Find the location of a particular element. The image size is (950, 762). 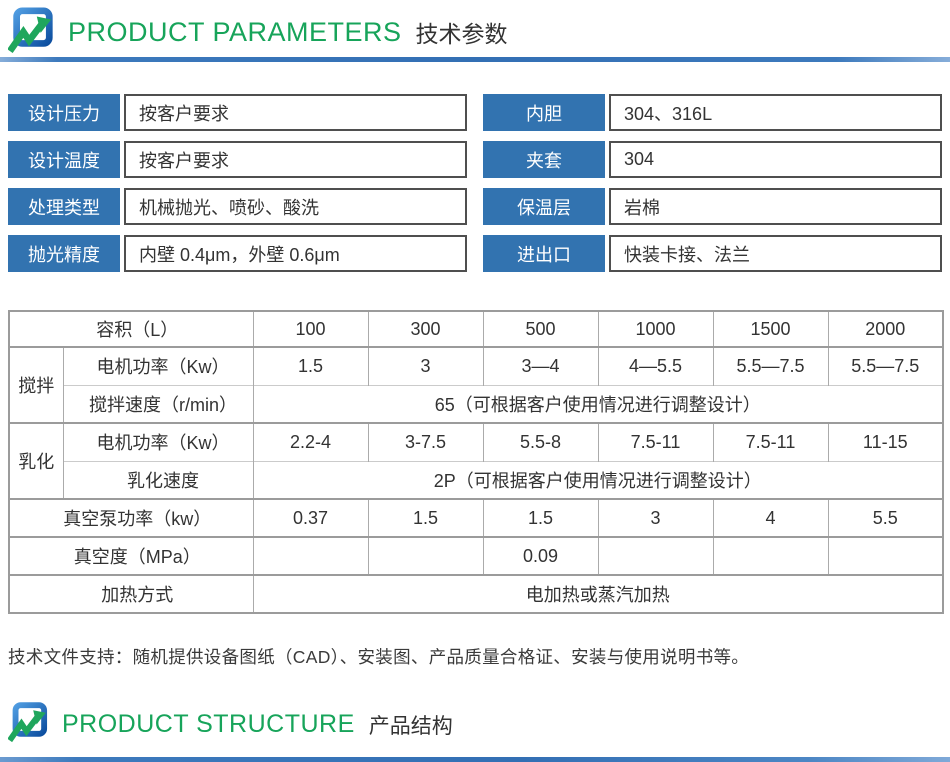

column-header-cell: 500 is located at coordinates (540, 329).